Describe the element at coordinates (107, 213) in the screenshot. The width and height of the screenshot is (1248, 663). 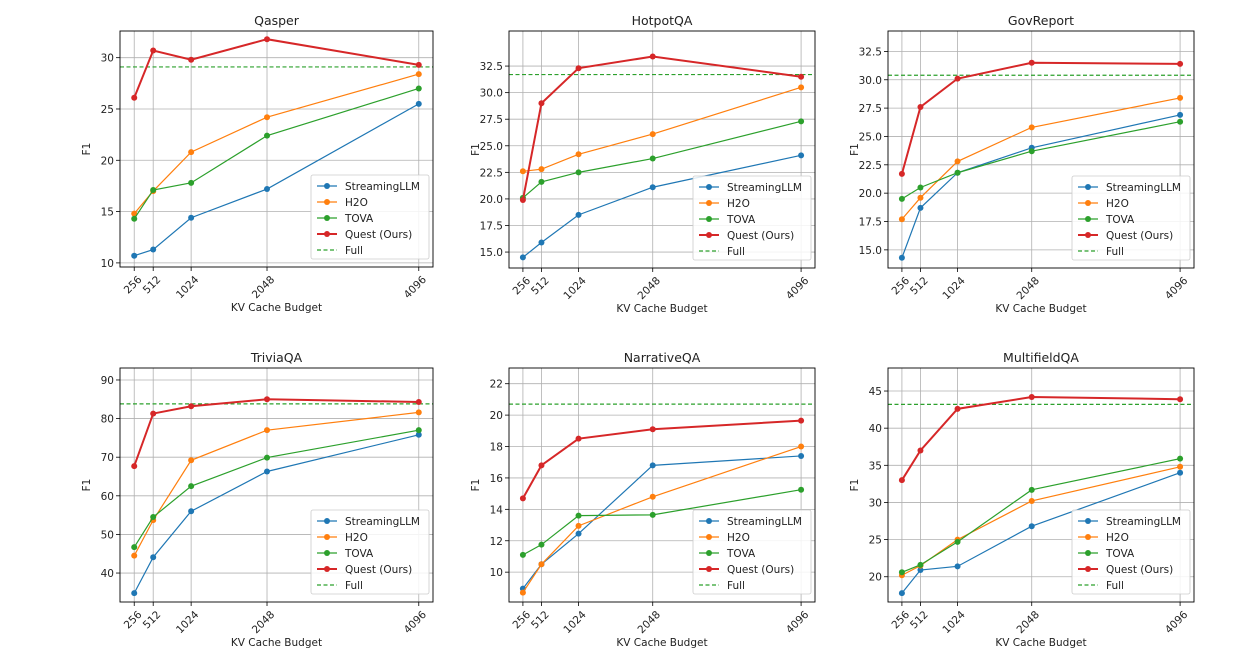
I see `y-tick-label: 15` at that location.